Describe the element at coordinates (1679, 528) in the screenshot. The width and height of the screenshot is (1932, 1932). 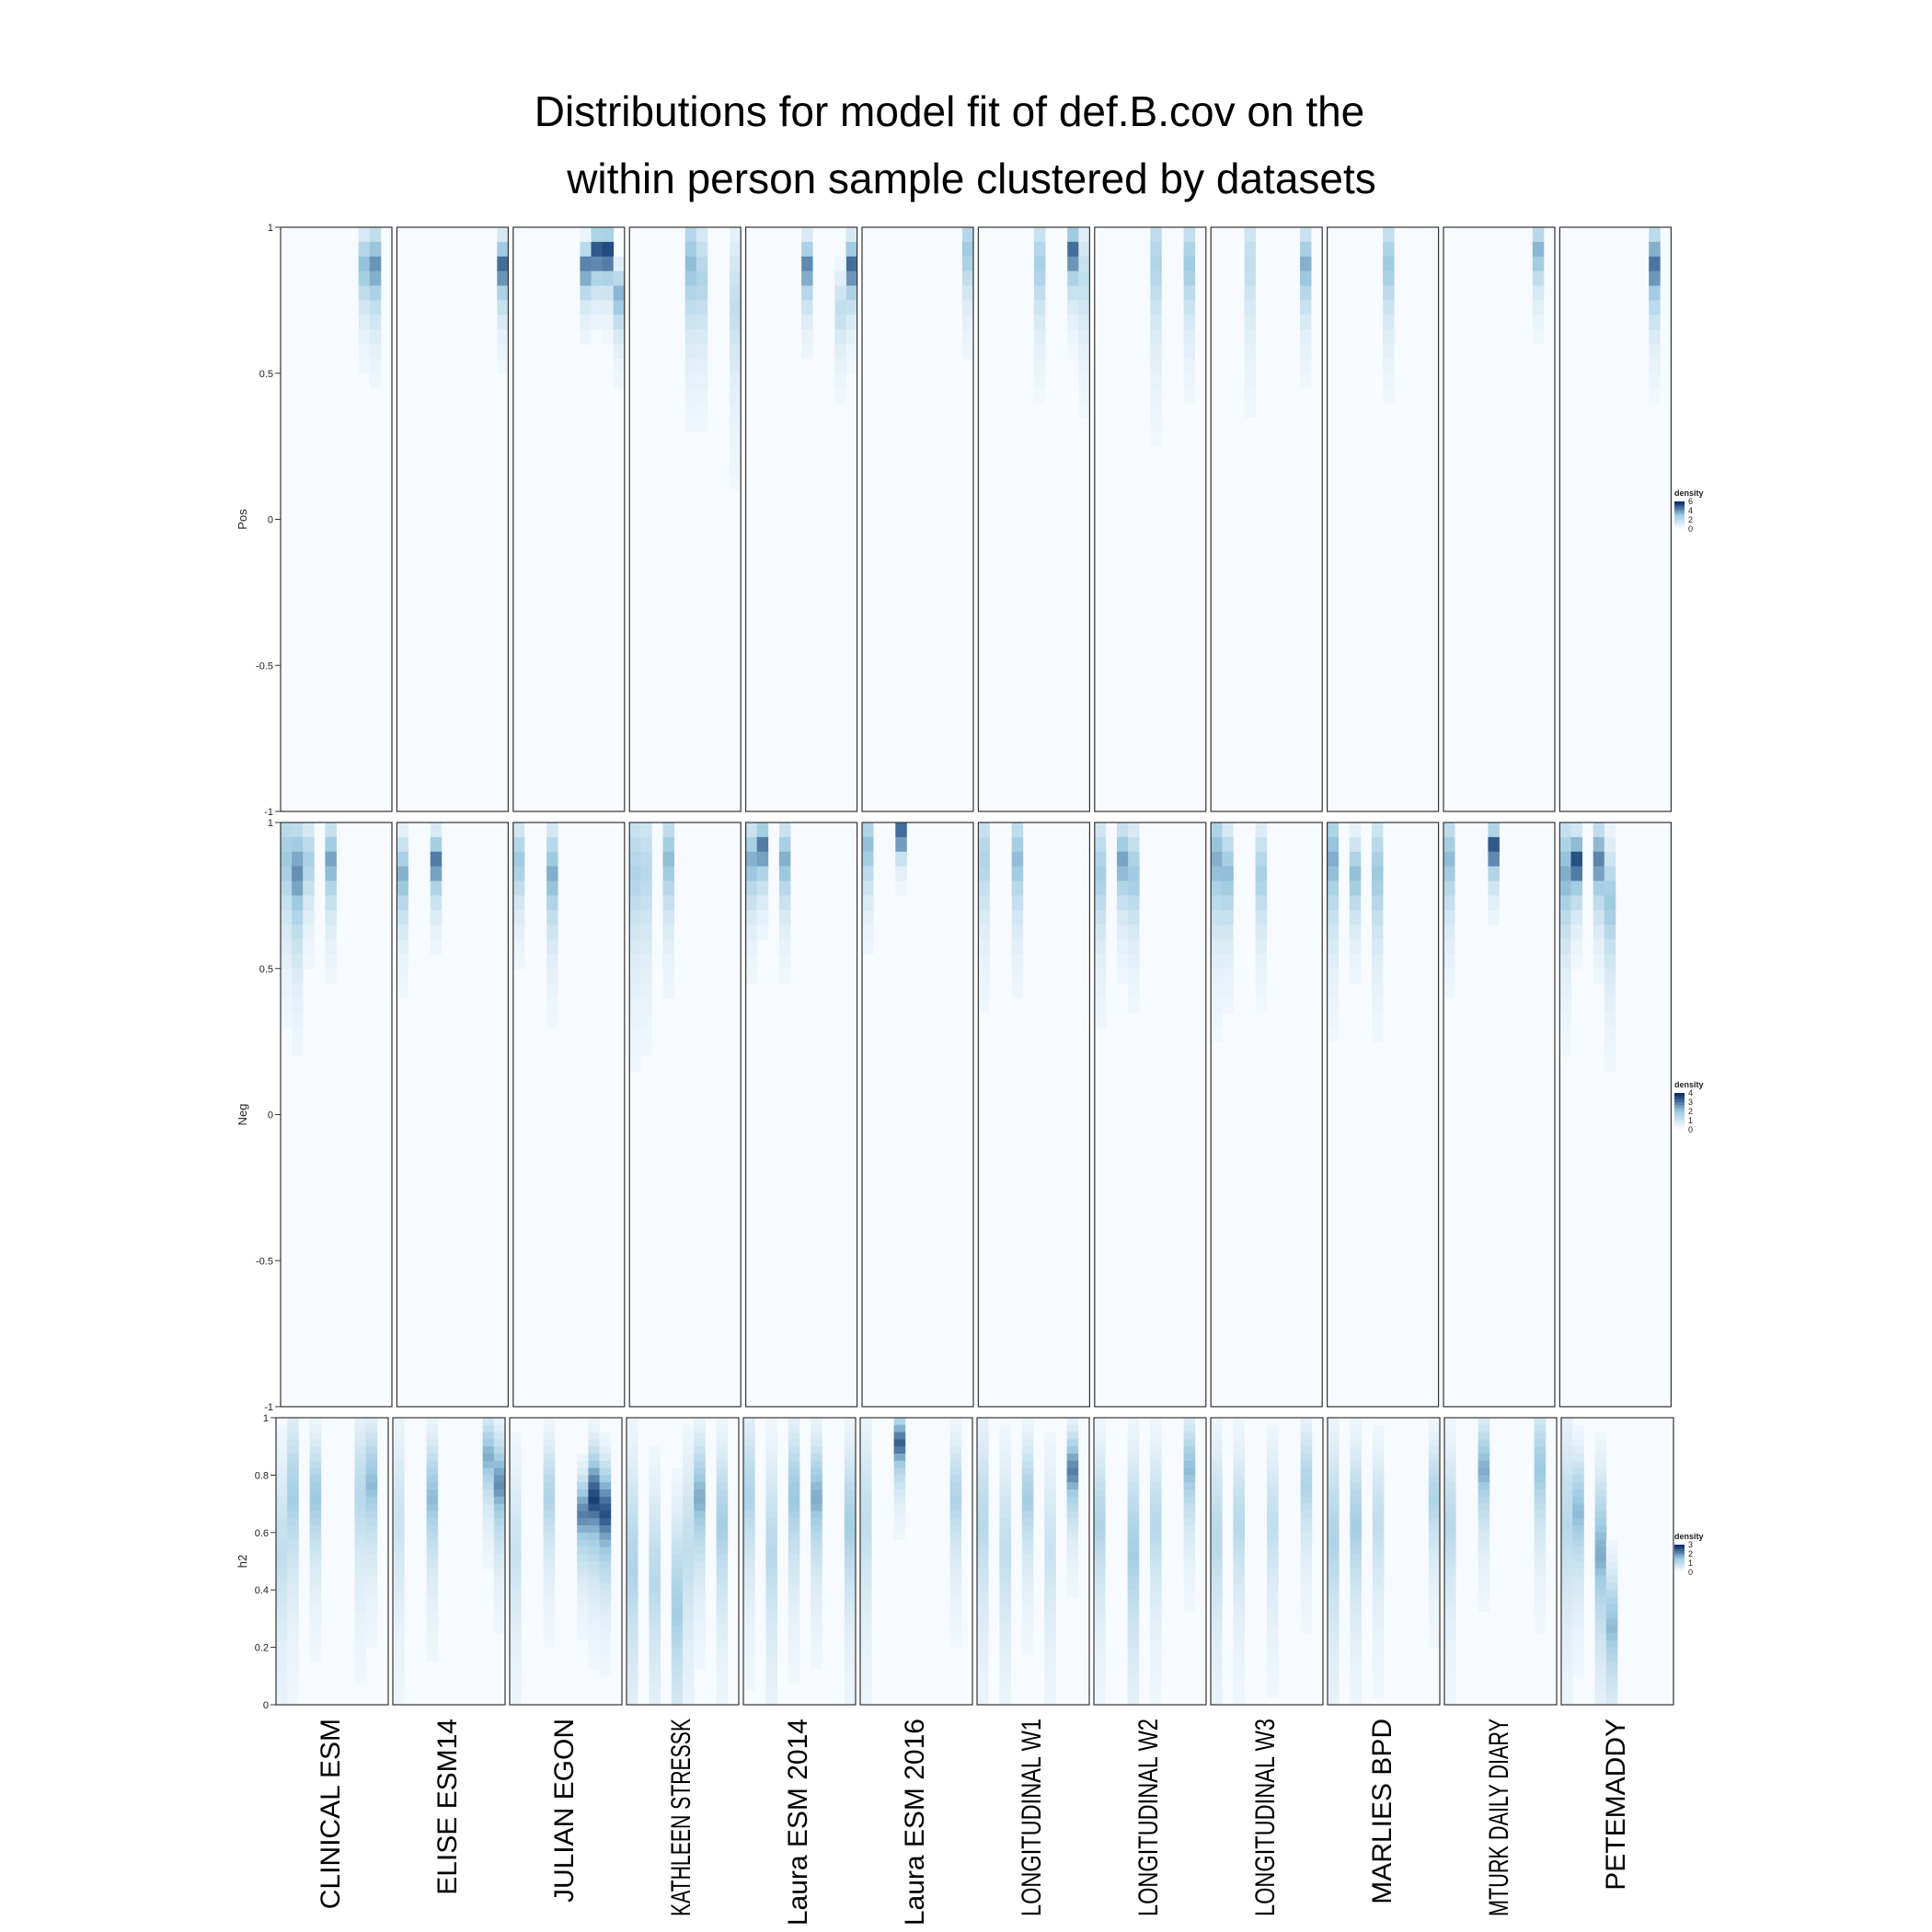
I see `legend-swatch-pos` at that location.